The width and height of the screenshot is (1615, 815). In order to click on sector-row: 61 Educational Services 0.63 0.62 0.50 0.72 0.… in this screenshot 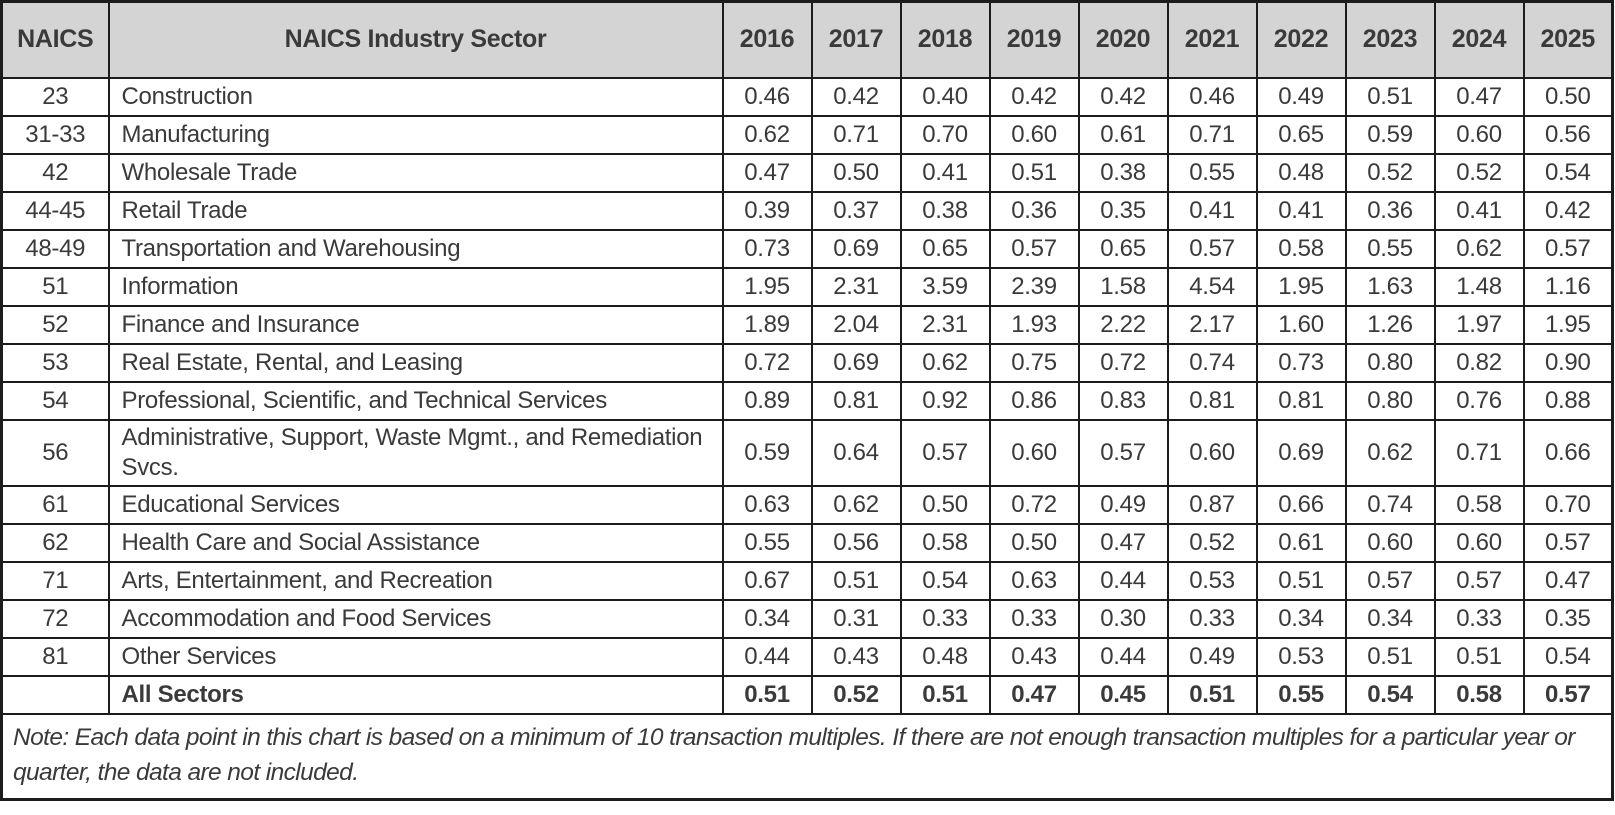, I will do `click(807, 504)`.